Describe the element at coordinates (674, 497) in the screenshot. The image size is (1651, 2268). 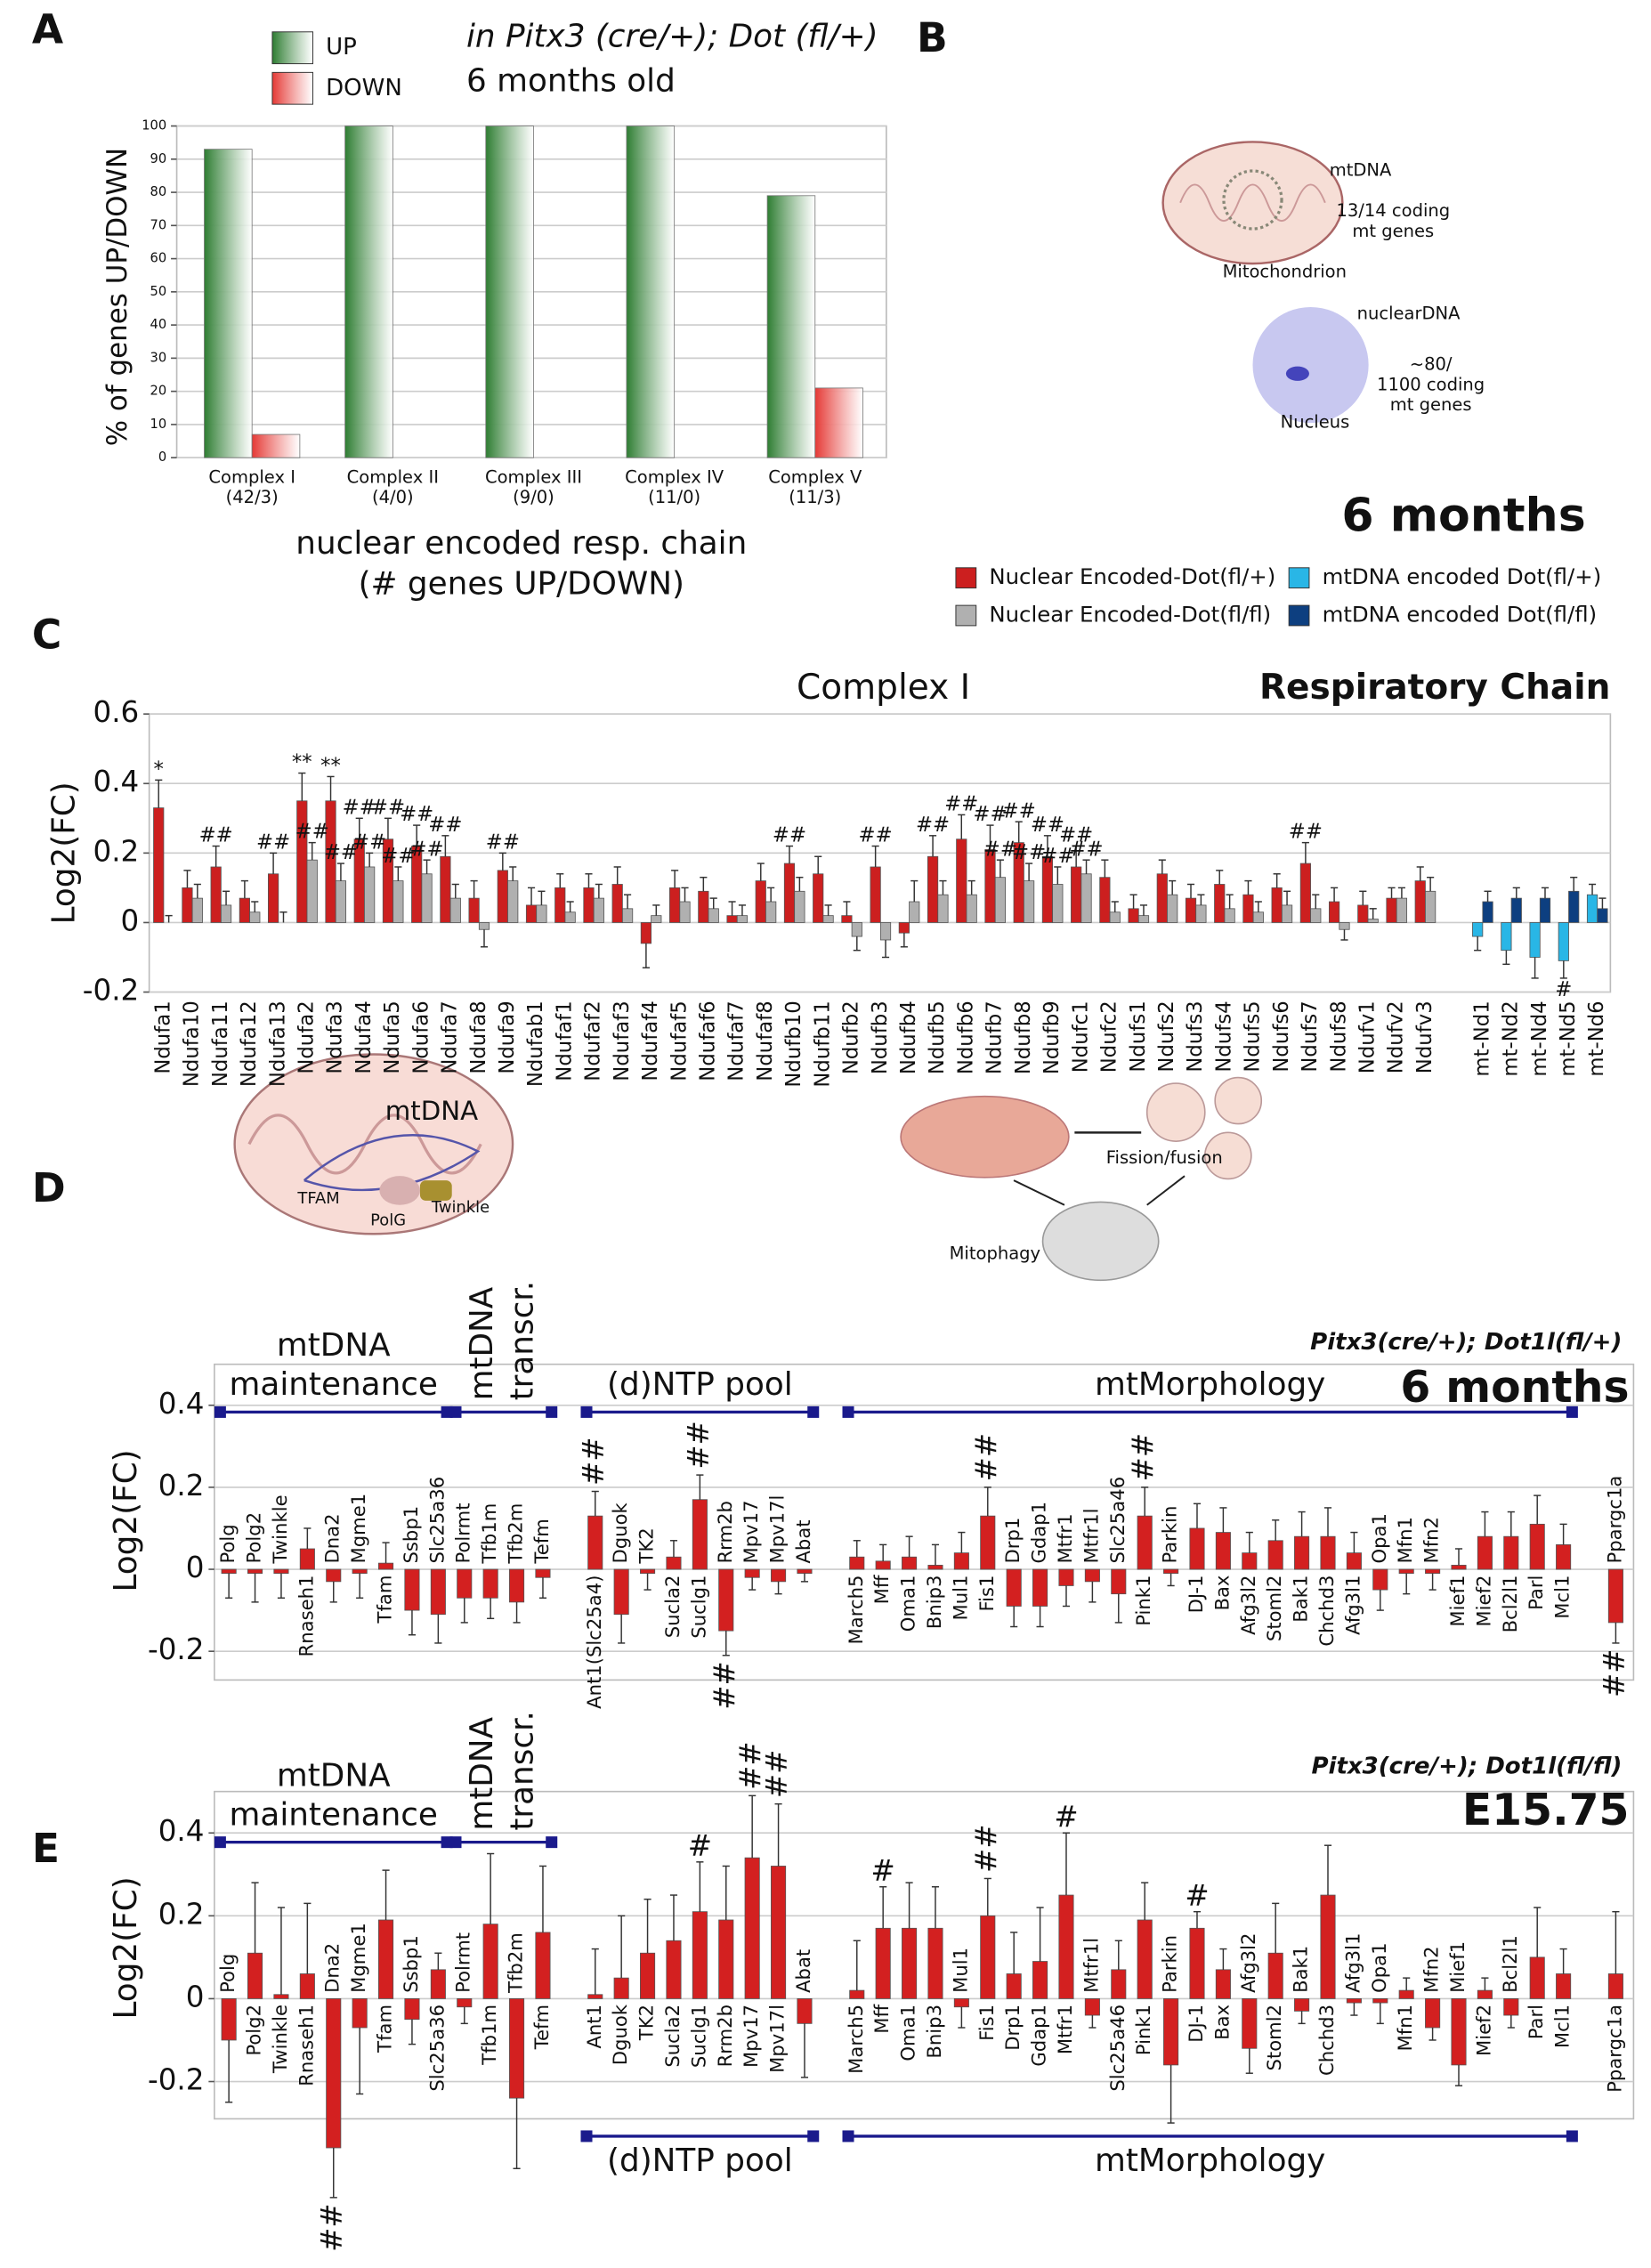
I see `x-tick-note: (11/0)` at that location.